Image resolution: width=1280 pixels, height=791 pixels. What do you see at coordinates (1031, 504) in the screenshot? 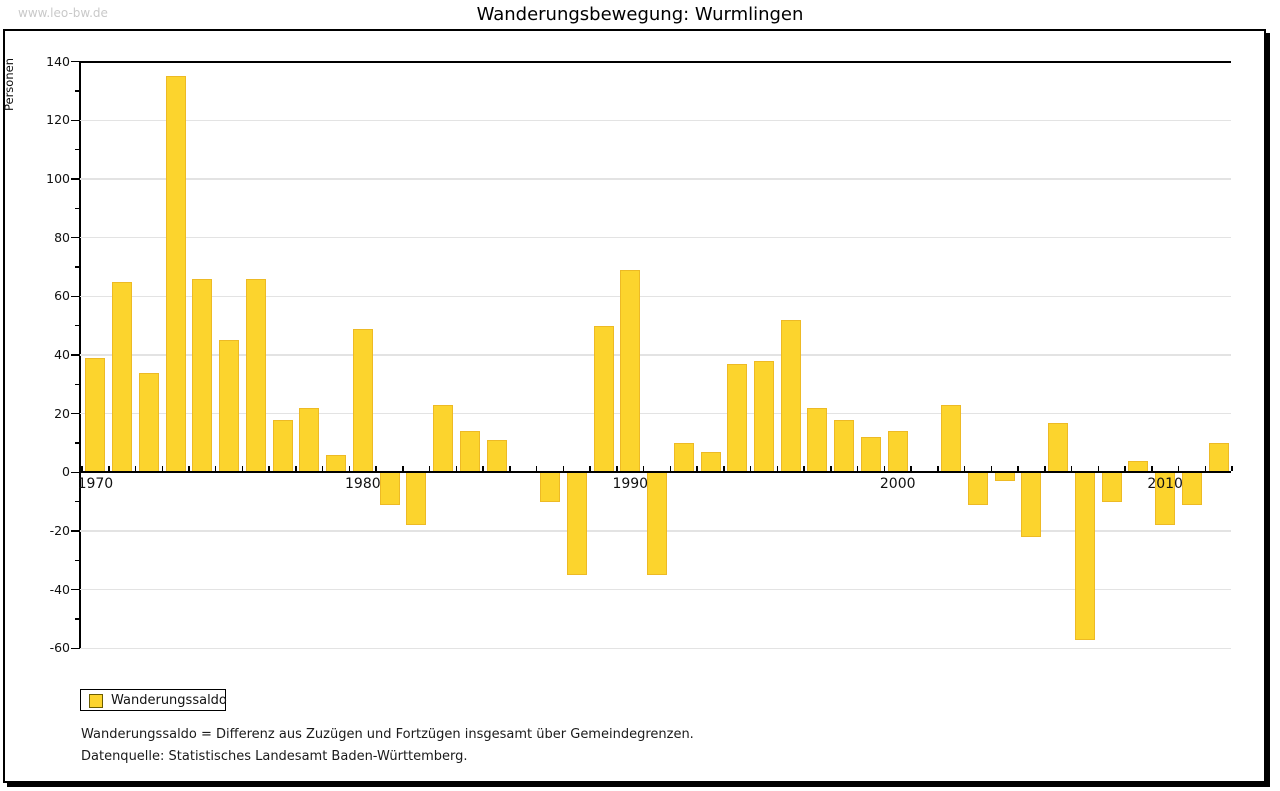
I see `bar-2005` at bounding box center [1031, 504].